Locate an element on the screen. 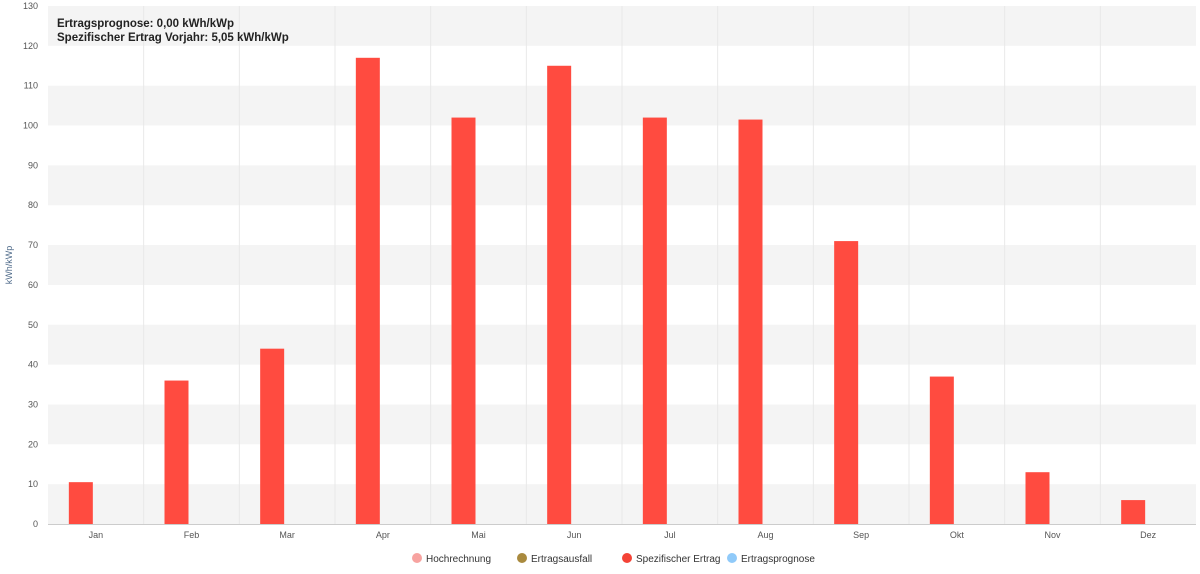 The width and height of the screenshot is (1200, 574). y-tick-label: 90 is located at coordinates (33, 165).